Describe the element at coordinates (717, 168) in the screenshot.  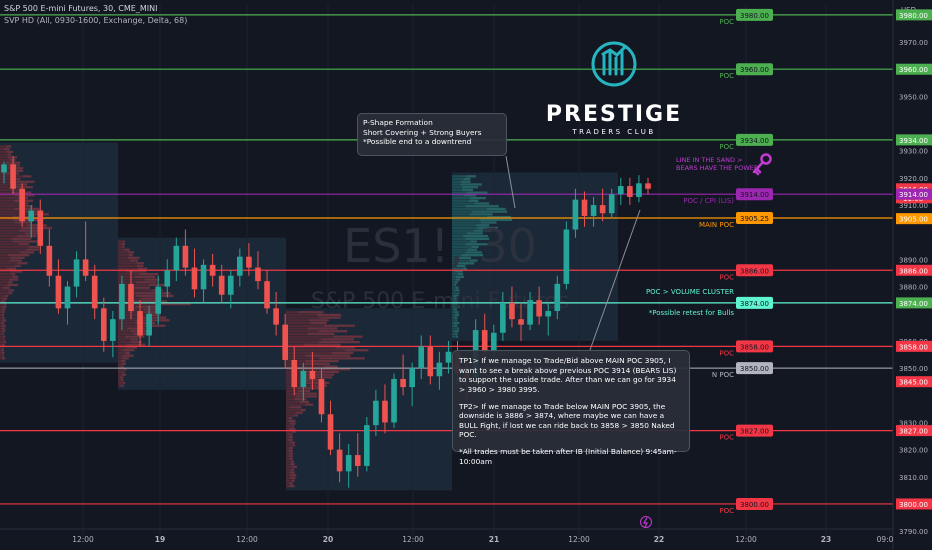
I see `lis-label-line2: BEARS HAVE THE POWER` at that location.